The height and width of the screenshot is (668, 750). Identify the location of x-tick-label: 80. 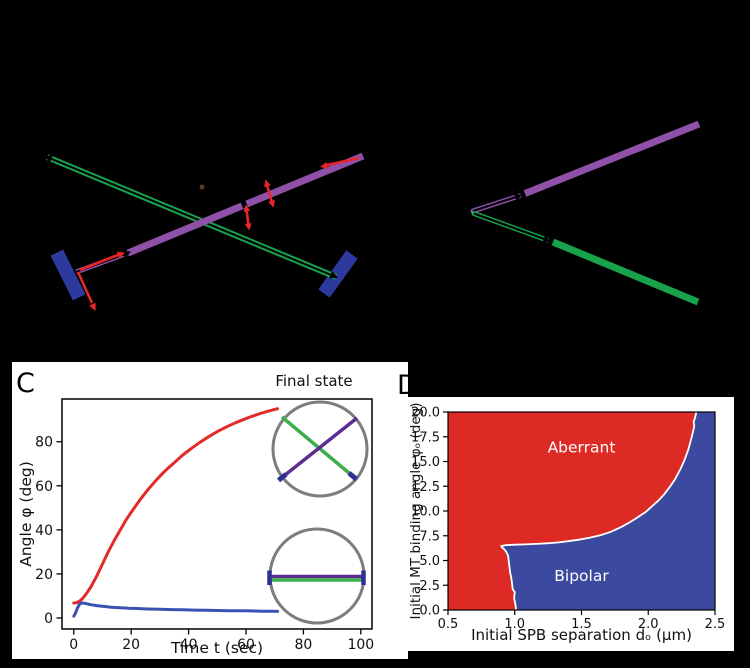
(303, 645).